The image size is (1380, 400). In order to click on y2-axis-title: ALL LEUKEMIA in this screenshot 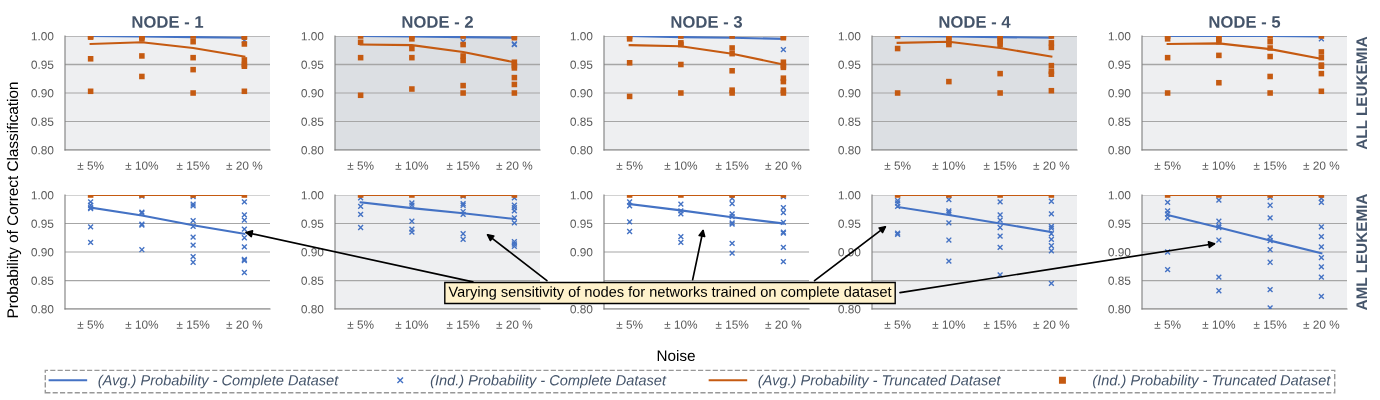, I will do `click(1362, 93)`.